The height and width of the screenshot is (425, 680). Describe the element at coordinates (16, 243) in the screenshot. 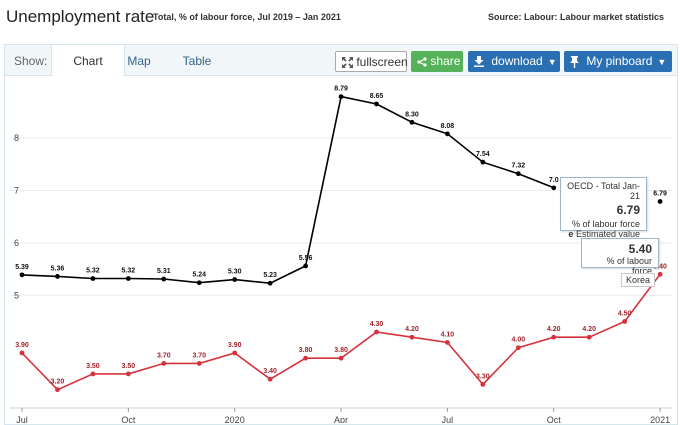

I see `y-tick-label: 6` at that location.